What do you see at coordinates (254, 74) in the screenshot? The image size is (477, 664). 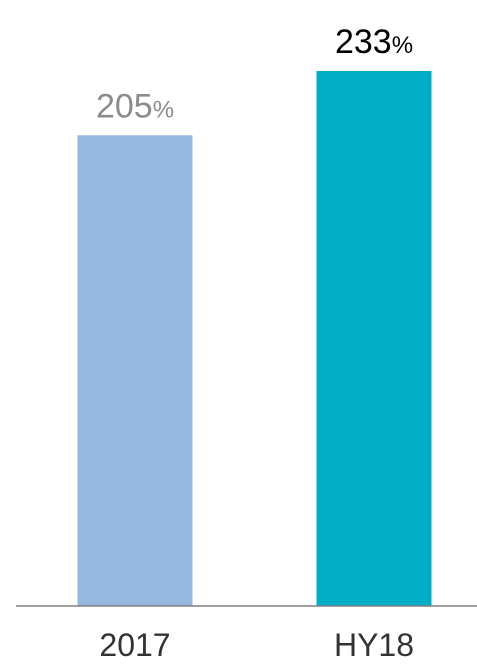 I see `value-labels-group: 205% 233%` at bounding box center [254, 74].